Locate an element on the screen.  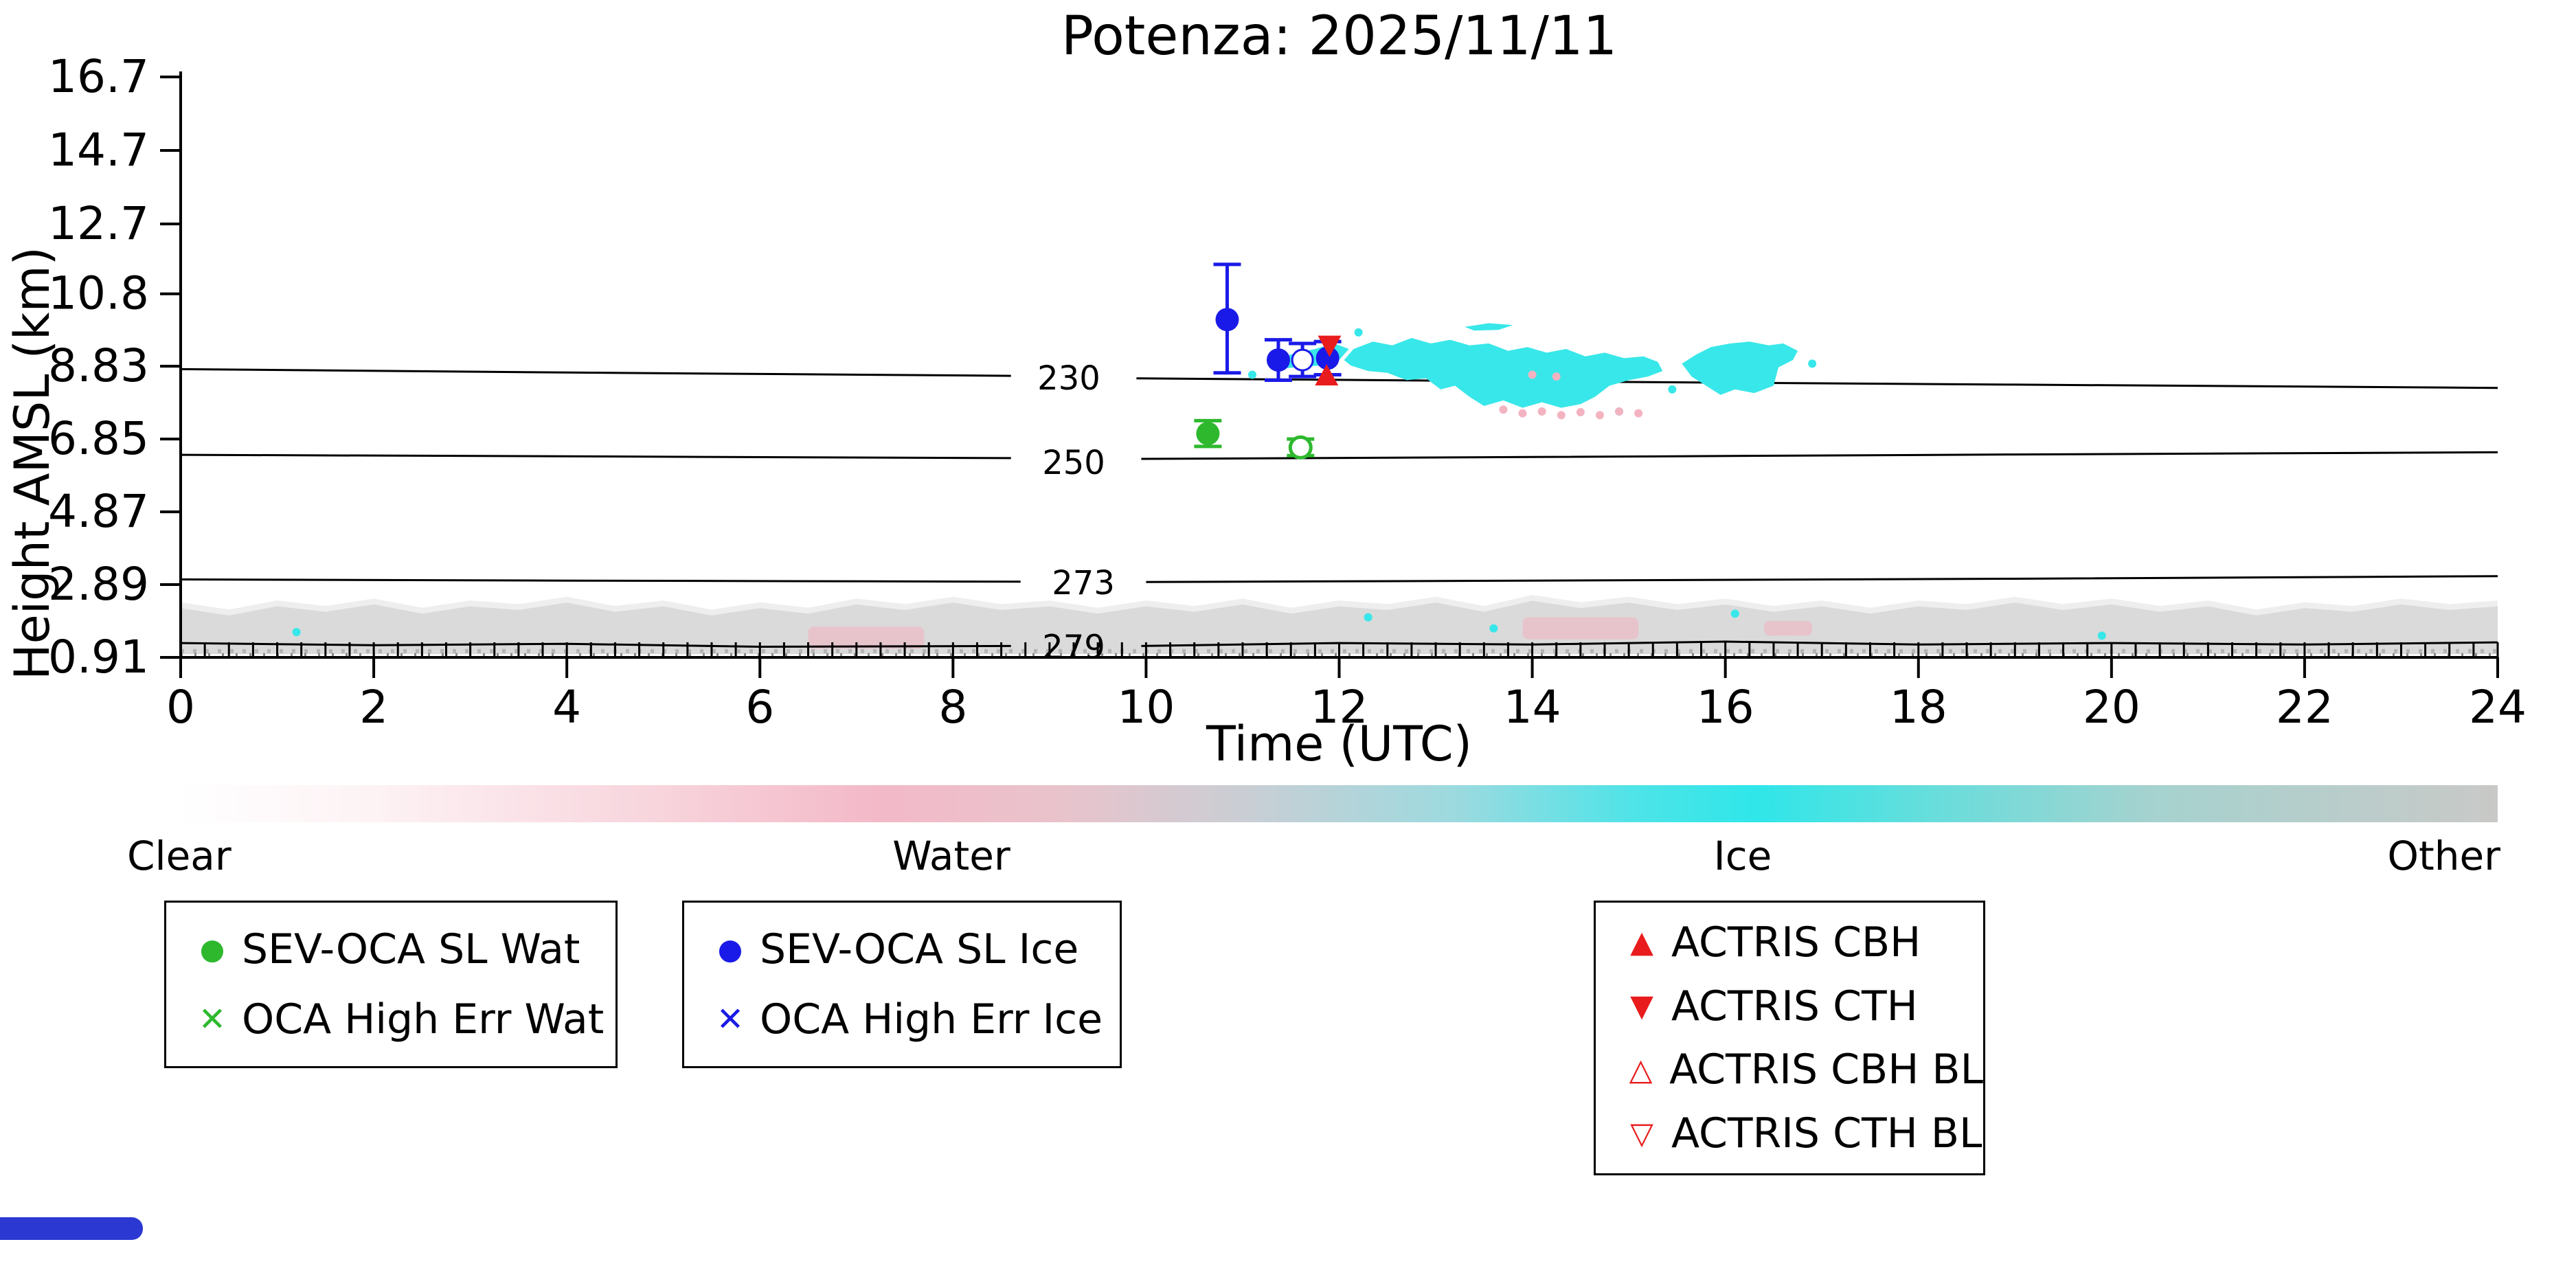
legend-item: ✕ OCA High Err Wat is located at coordinates (403, 1019).